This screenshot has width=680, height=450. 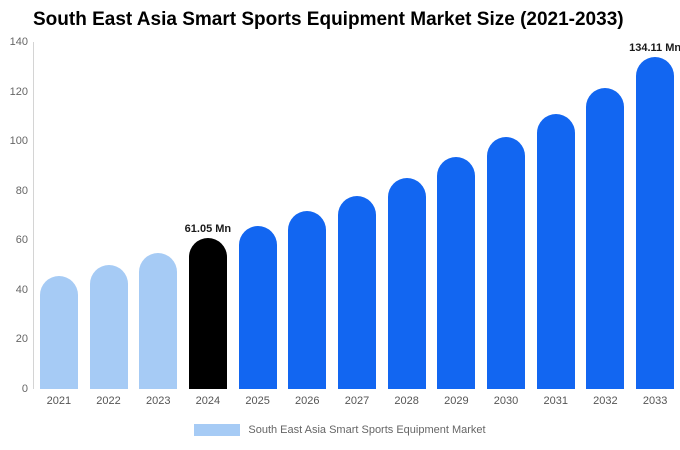 I want to click on y-axis-tick-label: 60, so click(x=21, y=240).